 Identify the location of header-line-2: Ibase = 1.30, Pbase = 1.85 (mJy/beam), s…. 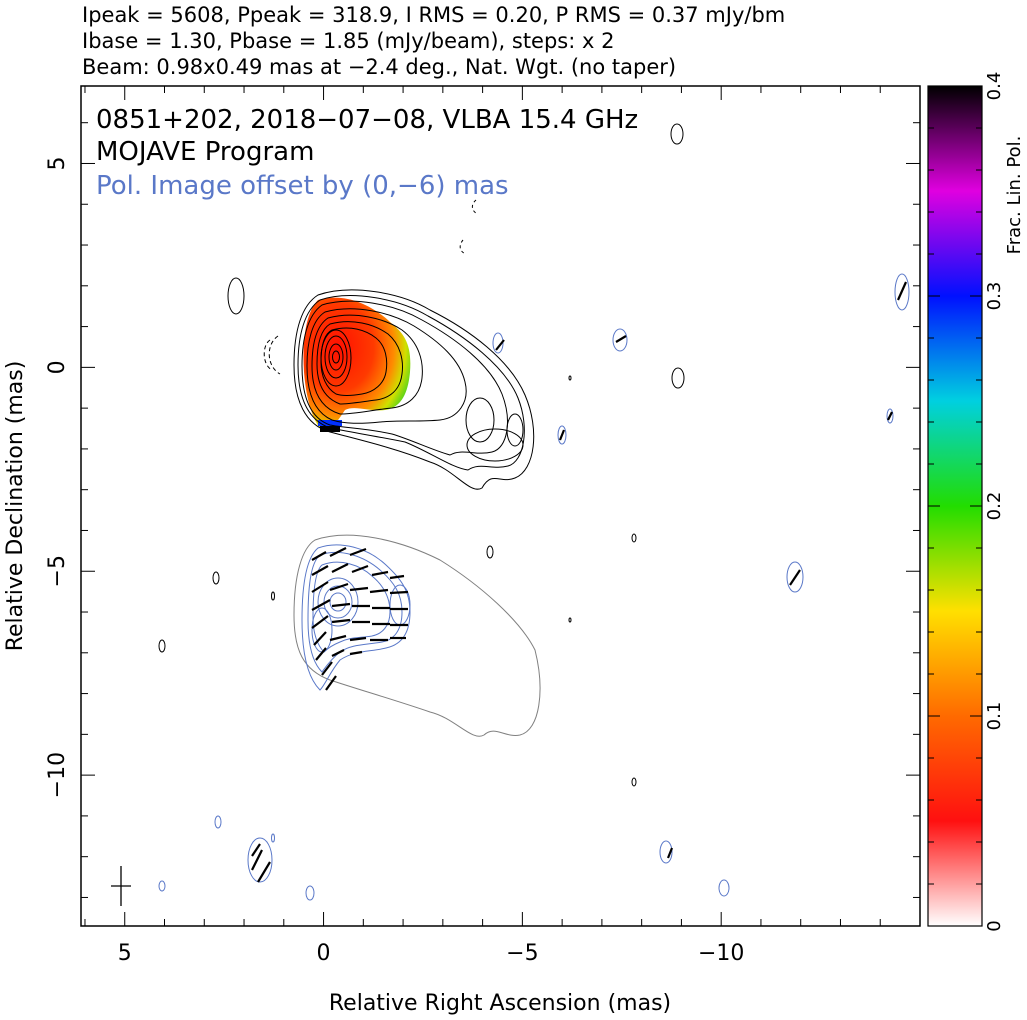
(348, 41).